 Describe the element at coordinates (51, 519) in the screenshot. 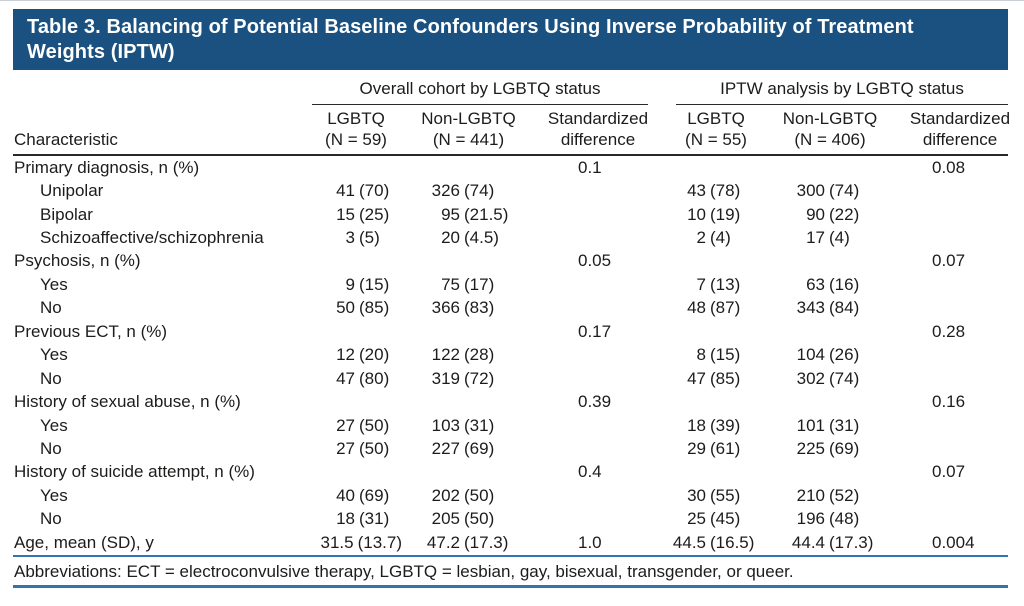

I see `row-label: No` at that location.